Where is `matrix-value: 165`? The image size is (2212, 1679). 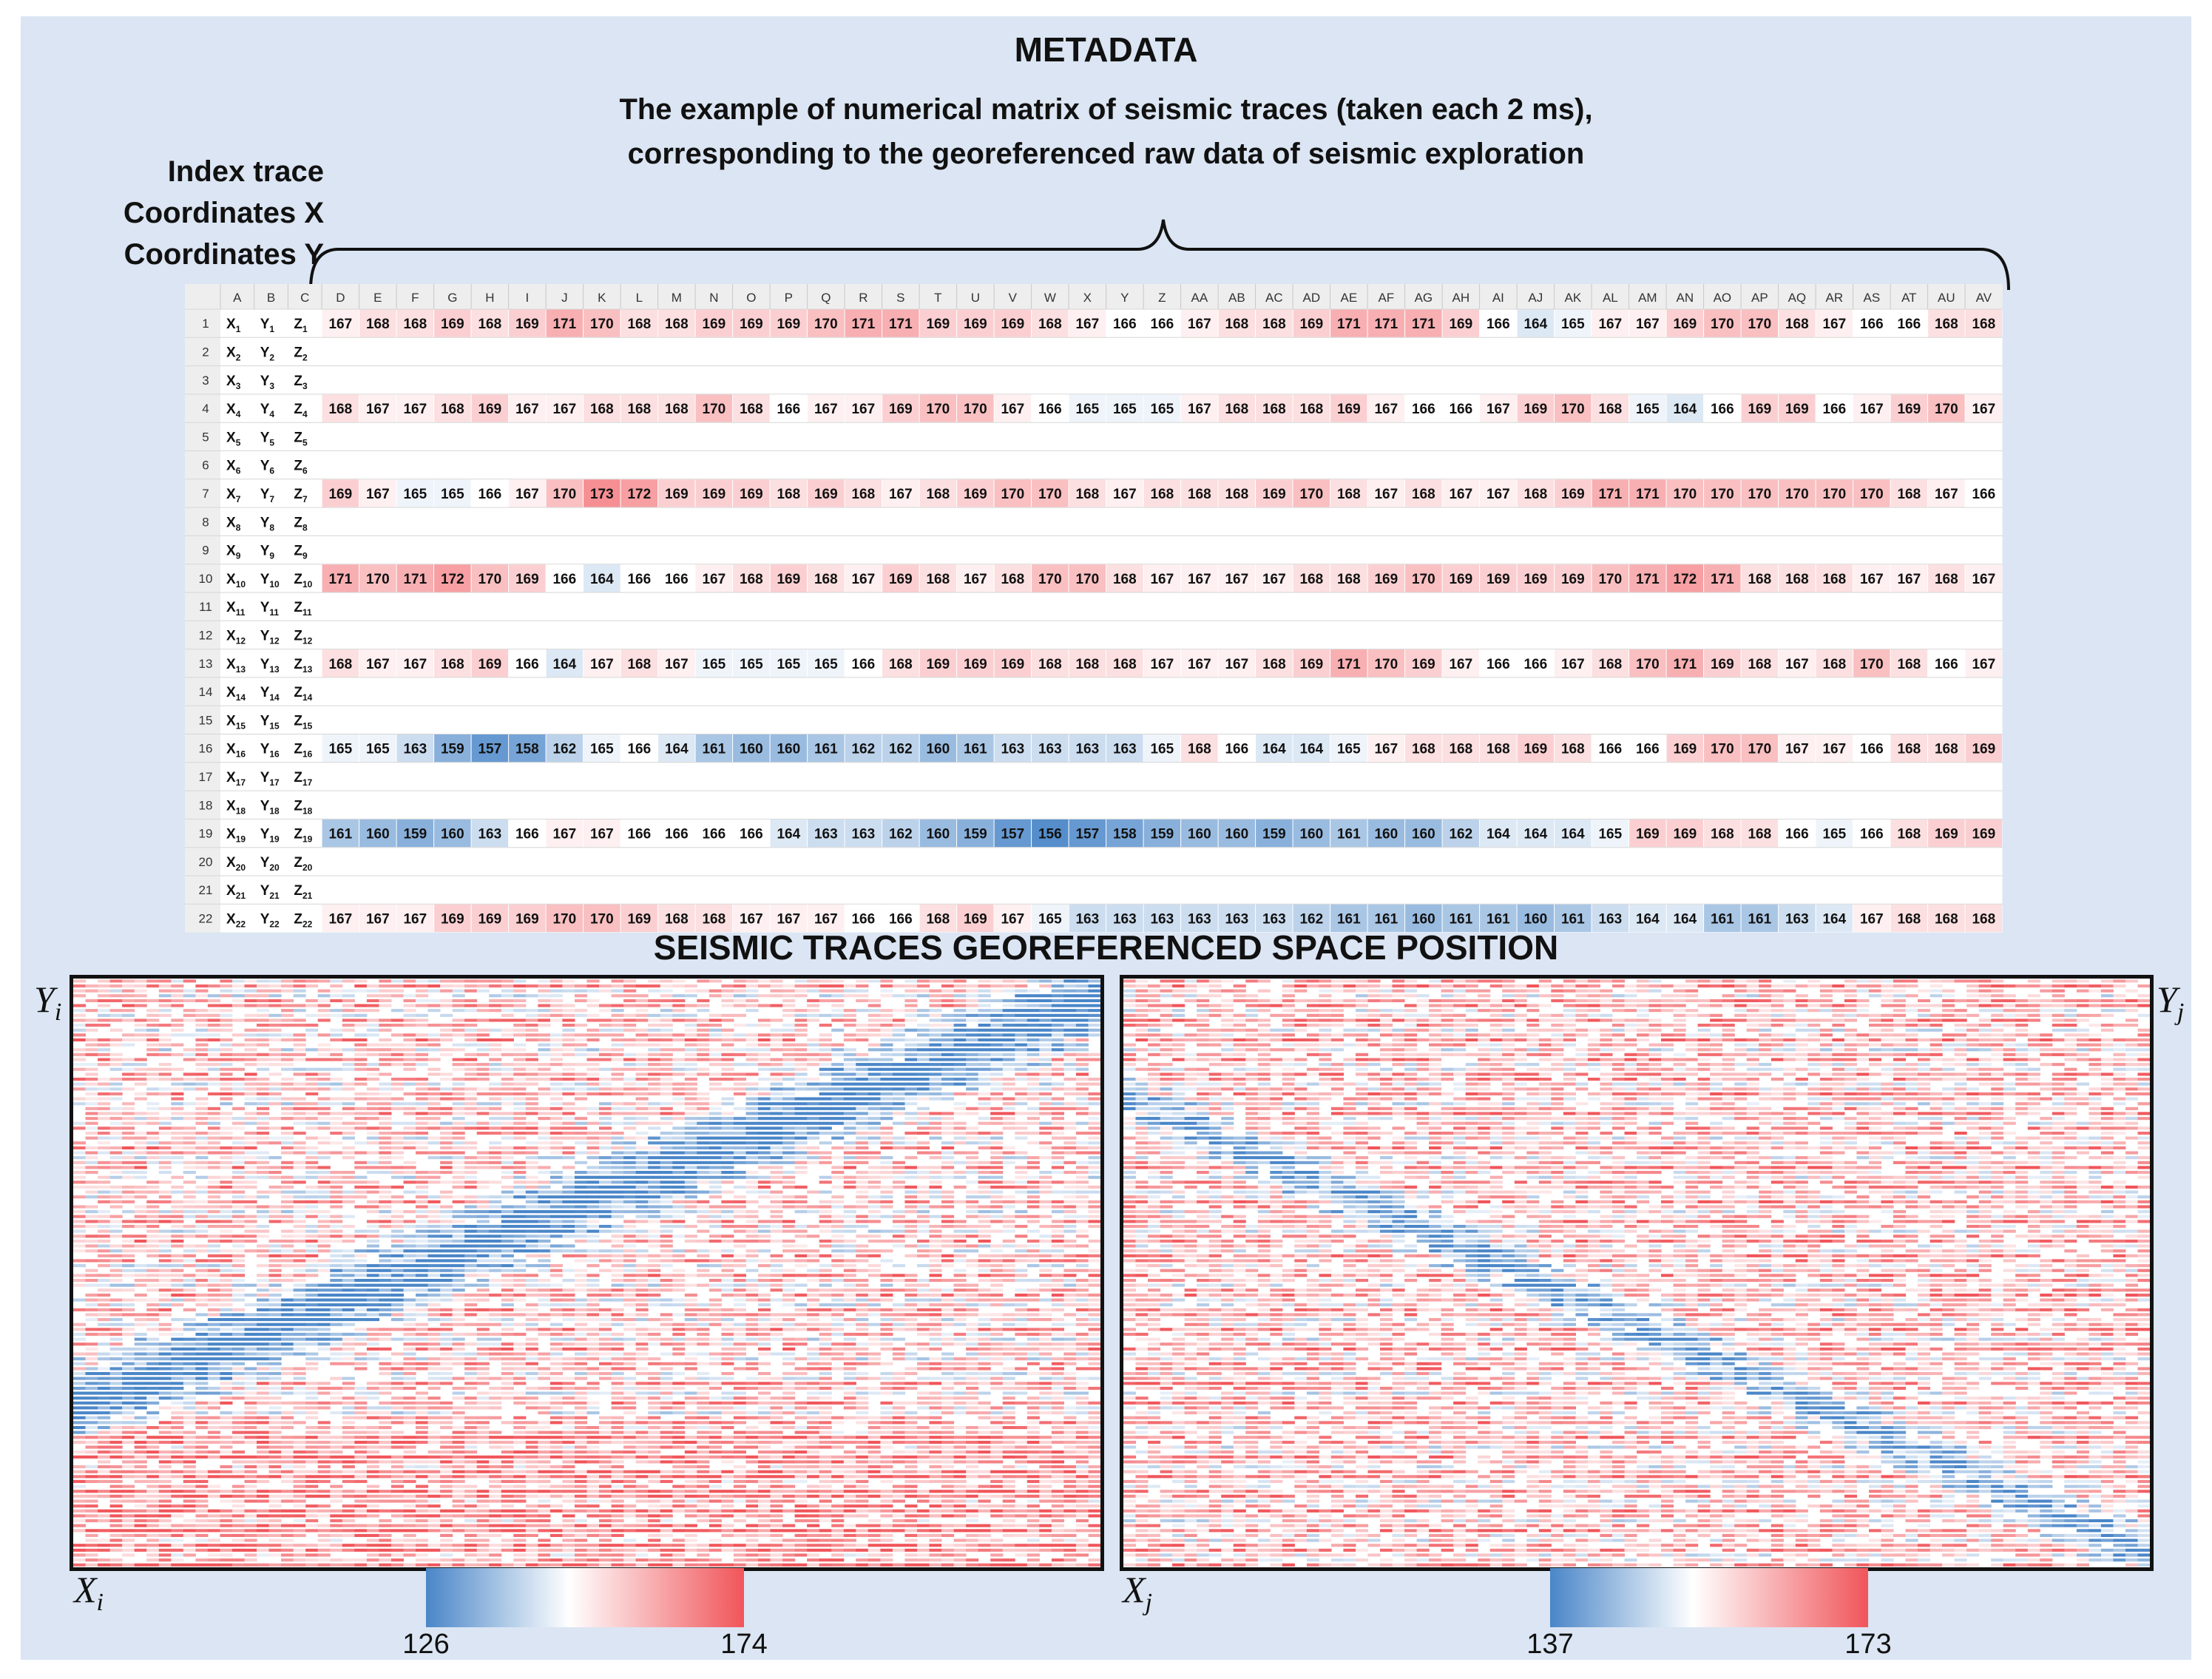 matrix-value: 165 is located at coordinates (1834, 835).